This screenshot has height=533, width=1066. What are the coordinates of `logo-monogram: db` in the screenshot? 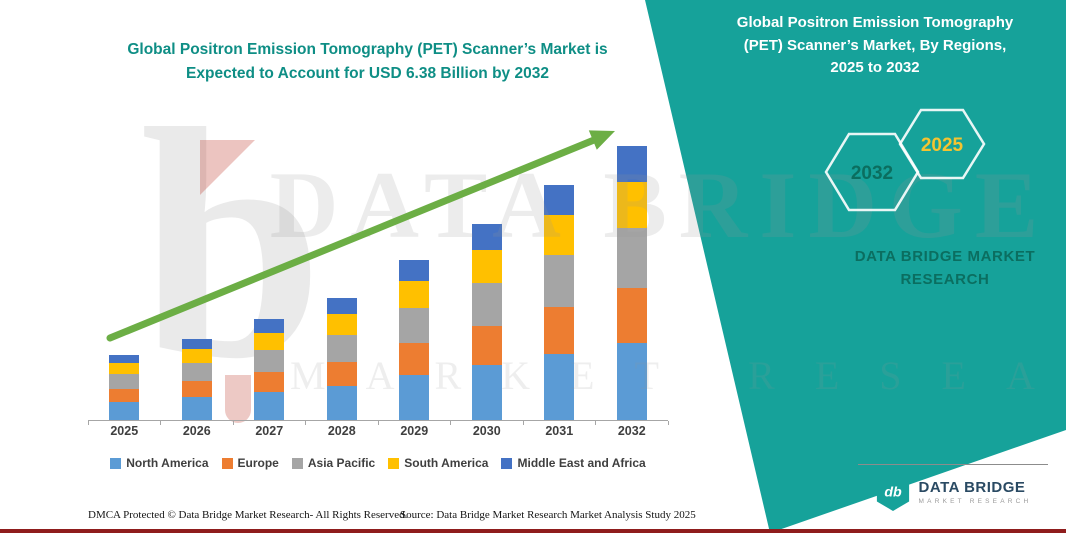 It's located at (893, 493).